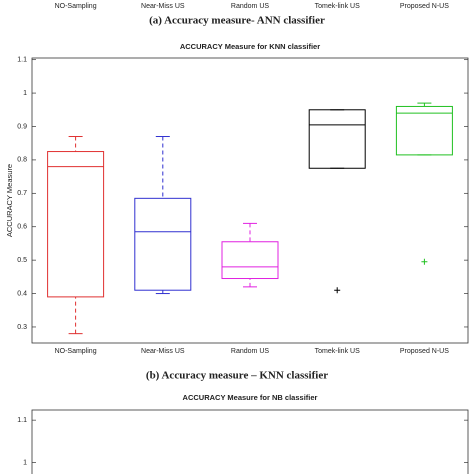 Image resolution: width=474 pixels, height=474 pixels. Describe the element at coordinates (22, 193) in the screenshot. I see `y-tick-label: 0.7` at that location.